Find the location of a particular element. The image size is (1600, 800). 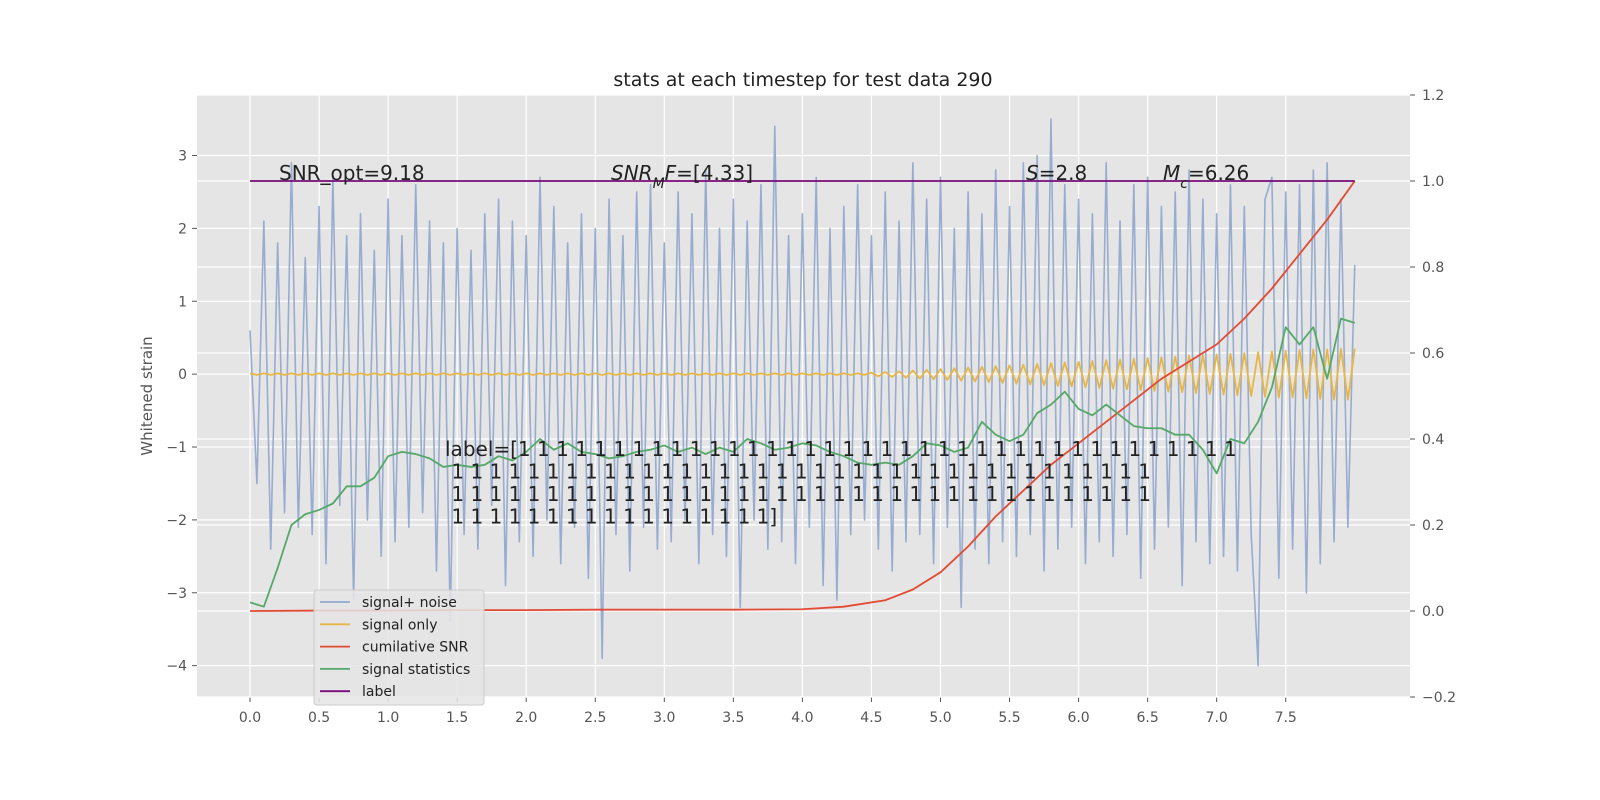

legend-label: signal statistics is located at coordinates (416, 670).